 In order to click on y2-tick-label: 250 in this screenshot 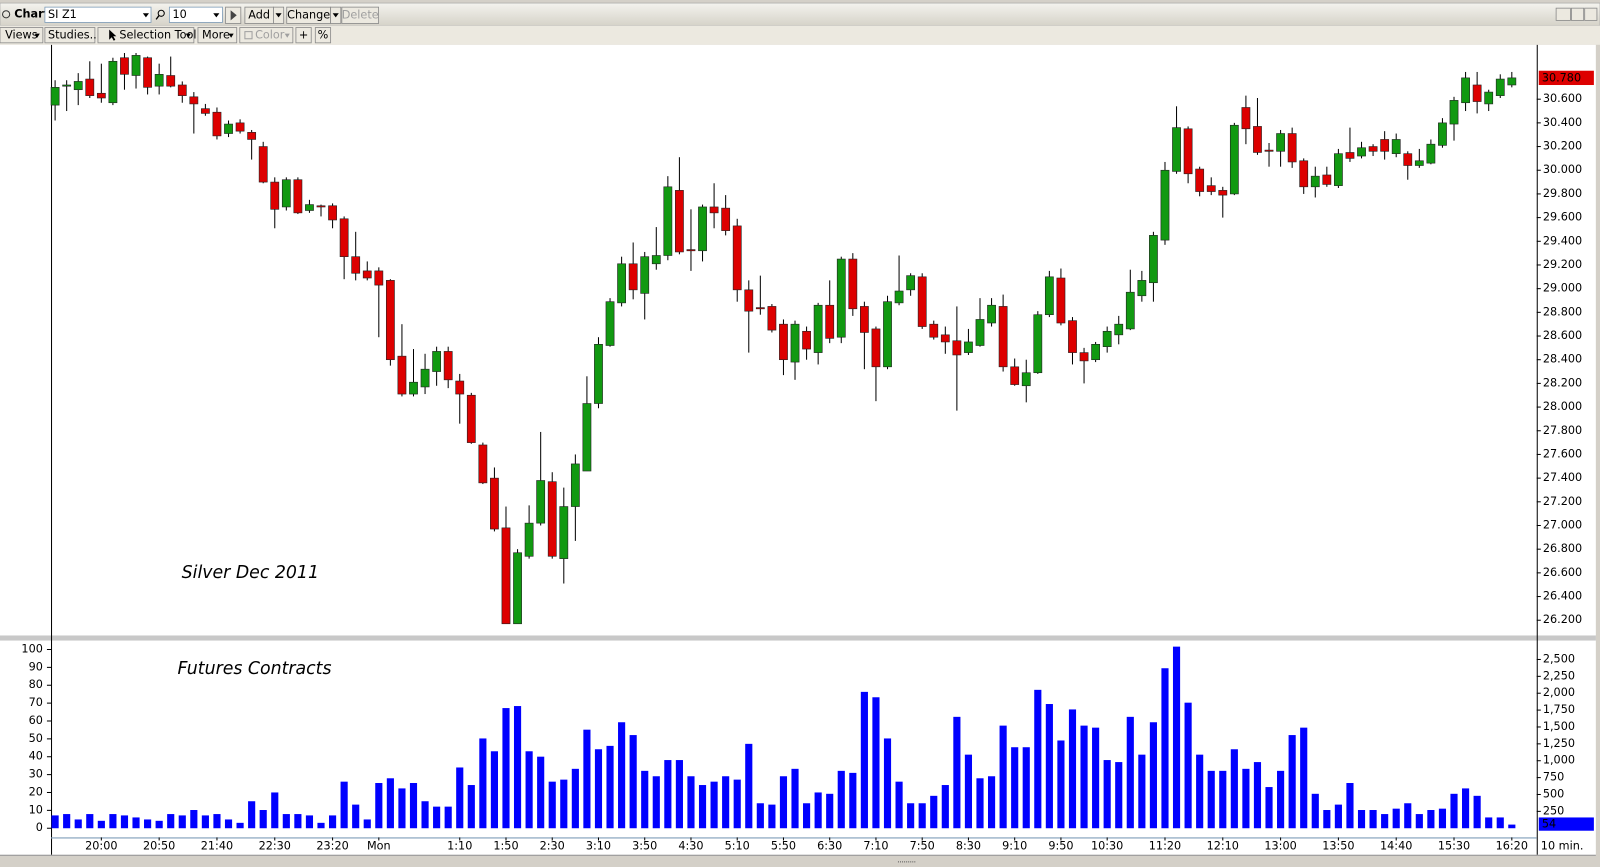, I will do `click(1553, 810)`.